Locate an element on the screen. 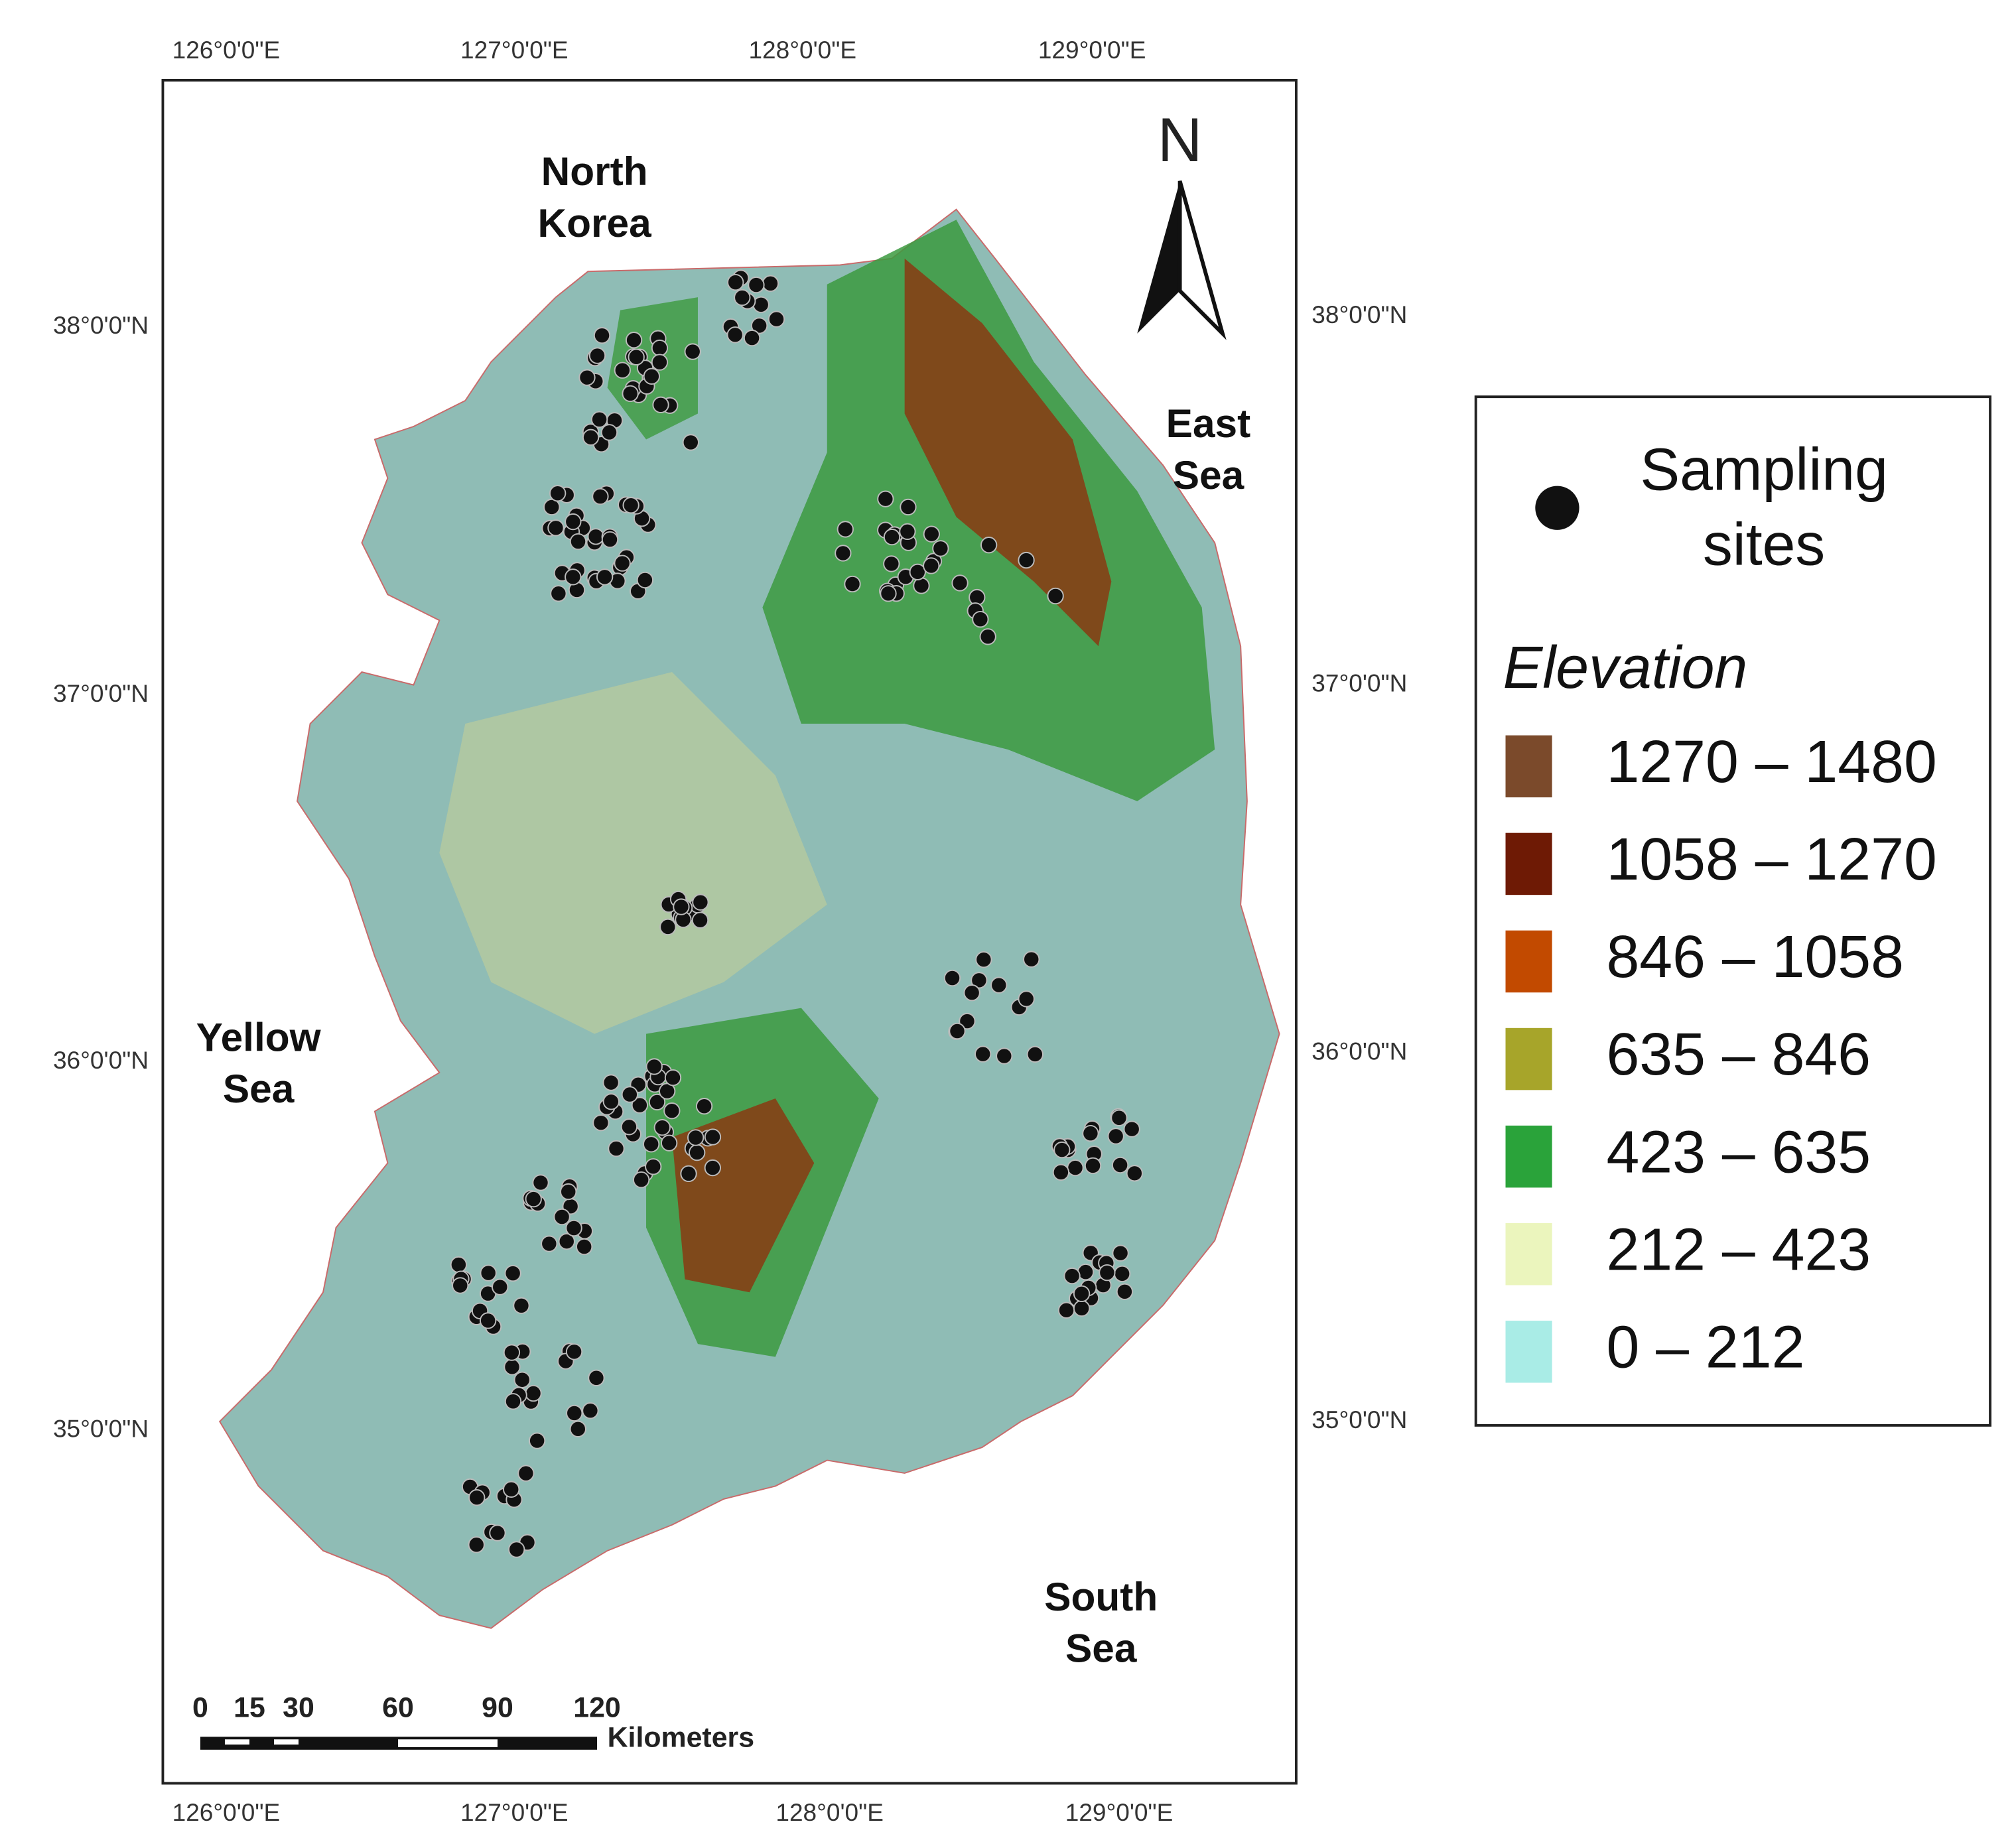 The height and width of the screenshot is (1848, 2016). mountains-east-high is located at coordinates (1008, 452).